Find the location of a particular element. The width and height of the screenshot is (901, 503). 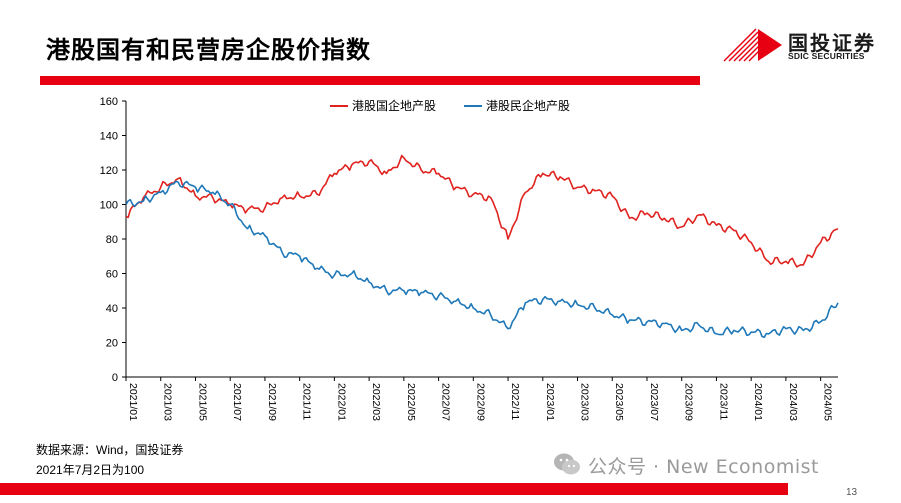

x-tick-label: 2022/07 is located at coordinates (446, 402).